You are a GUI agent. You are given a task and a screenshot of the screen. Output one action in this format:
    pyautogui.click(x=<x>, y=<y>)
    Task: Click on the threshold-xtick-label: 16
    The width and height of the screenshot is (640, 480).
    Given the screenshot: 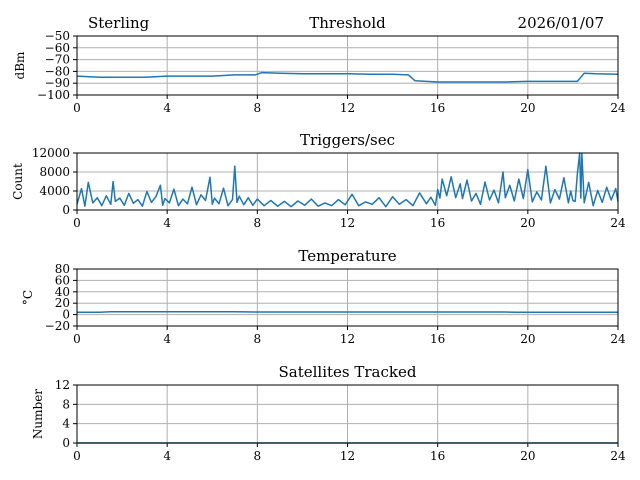 What is the action you would take?
    pyautogui.click(x=437, y=108)
    